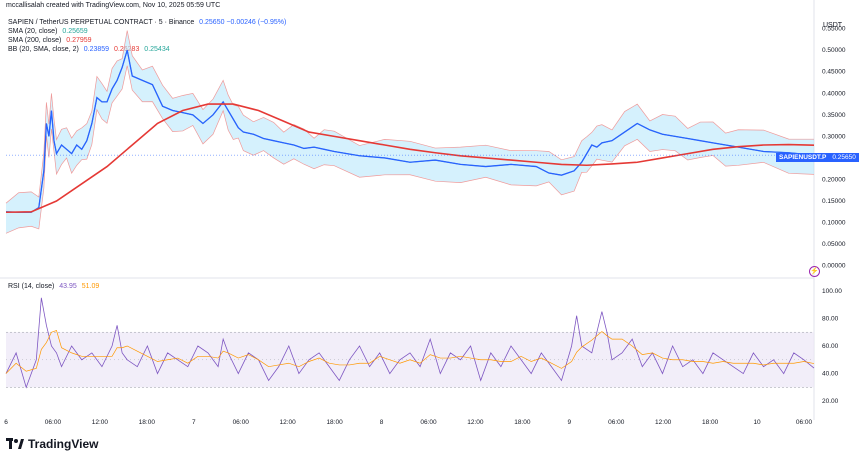 Image resolution: width=860 pixels, height=460 pixels. What do you see at coordinates (194, 422) in the screenshot?
I see `time-tick-label: 7` at bounding box center [194, 422].